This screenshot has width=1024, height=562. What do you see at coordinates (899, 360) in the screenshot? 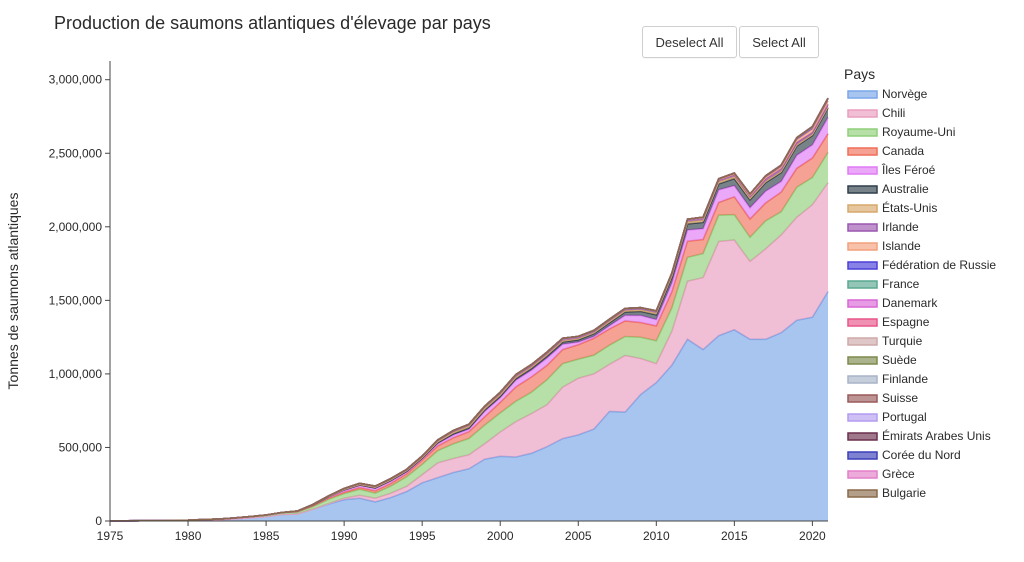
I see `legend-label: Suède` at bounding box center [899, 360].